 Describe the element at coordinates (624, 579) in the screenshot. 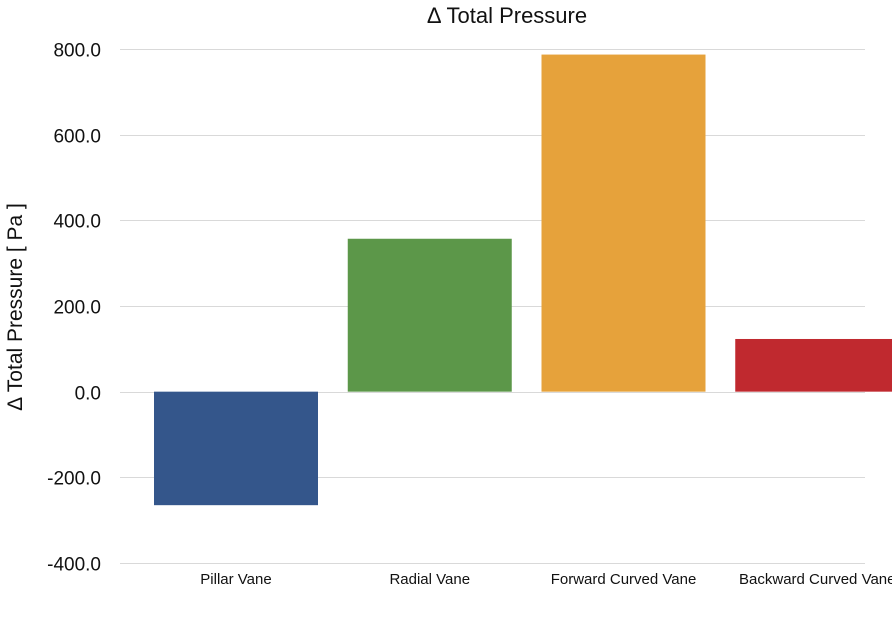

I see `x-category-label: Forward Curved Vane` at that location.